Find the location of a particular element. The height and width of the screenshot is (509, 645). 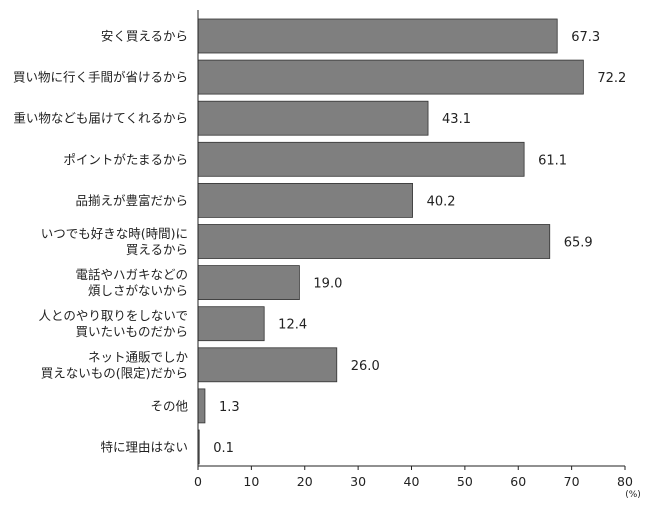

bar-value-label: 43.1 is located at coordinates (456, 119).